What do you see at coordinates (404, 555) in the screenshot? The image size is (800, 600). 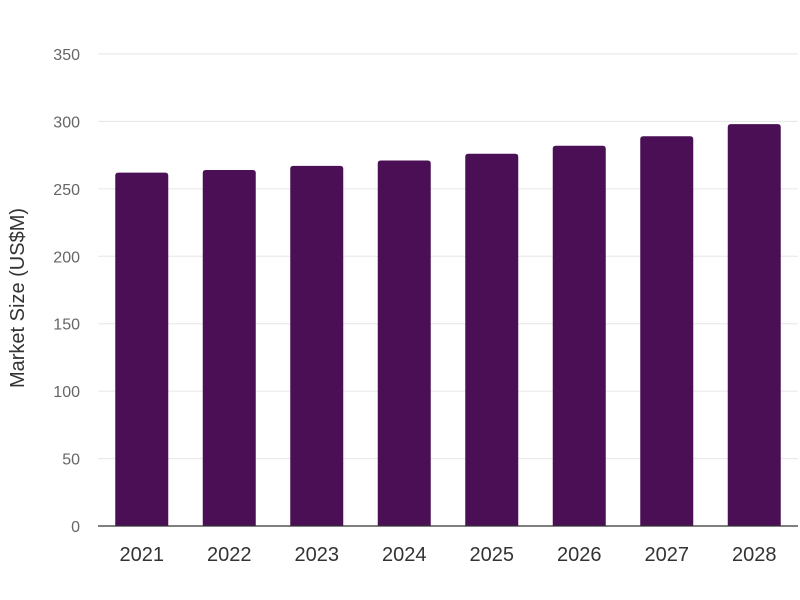 I see `x-tick-label: 2024` at bounding box center [404, 555].